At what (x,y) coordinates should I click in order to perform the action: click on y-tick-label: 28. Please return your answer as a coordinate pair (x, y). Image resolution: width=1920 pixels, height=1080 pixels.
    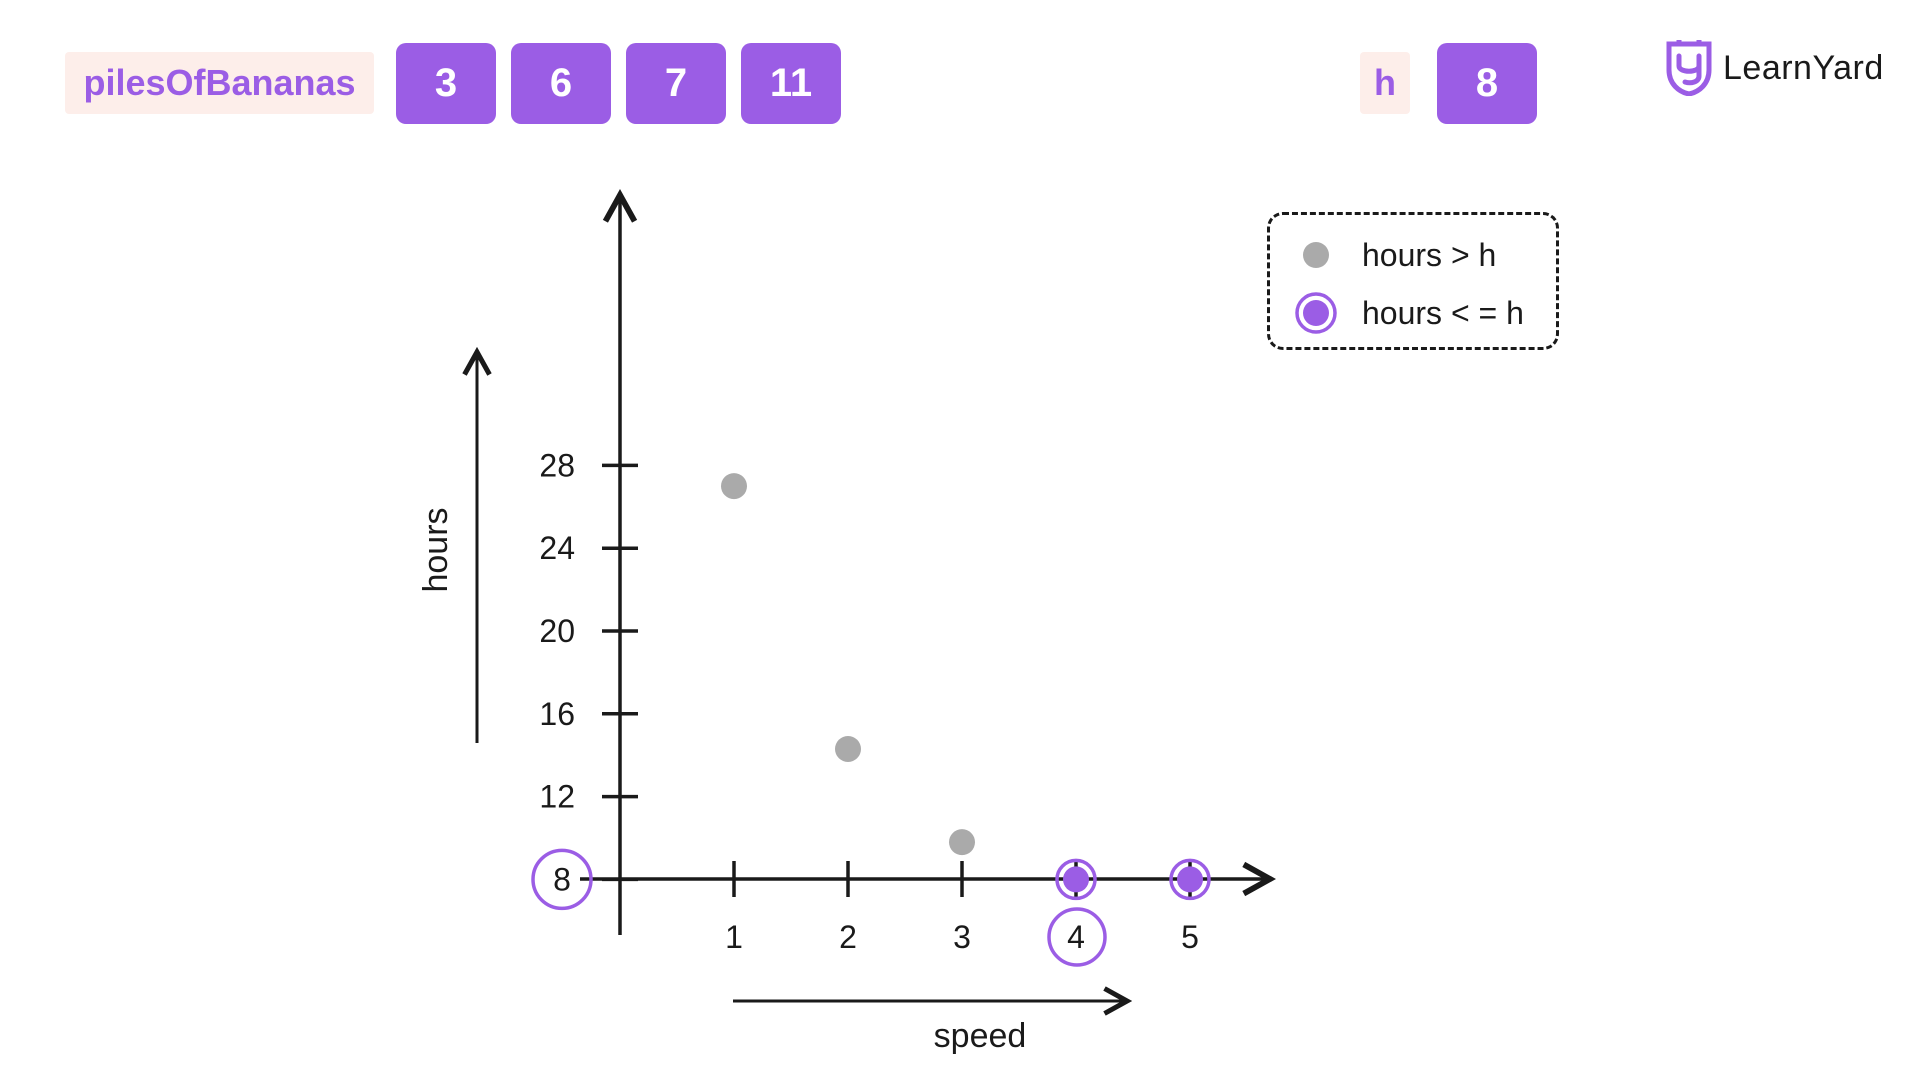
    Looking at the image, I should click on (557, 465).